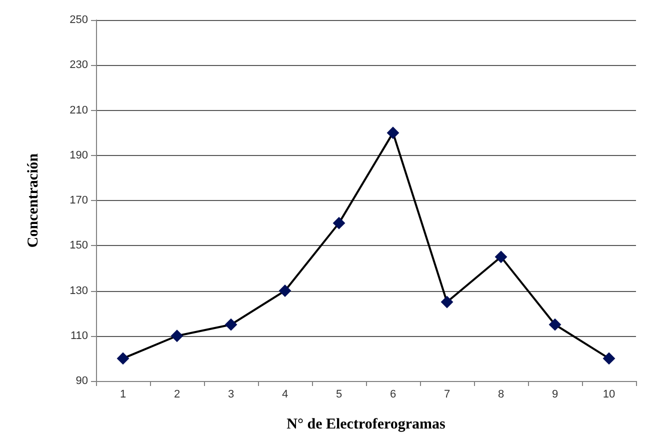 The height and width of the screenshot is (447, 656). Describe the element at coordinates (555, 394) in the screenshot. I see `x-tick-label: 9` at that location.